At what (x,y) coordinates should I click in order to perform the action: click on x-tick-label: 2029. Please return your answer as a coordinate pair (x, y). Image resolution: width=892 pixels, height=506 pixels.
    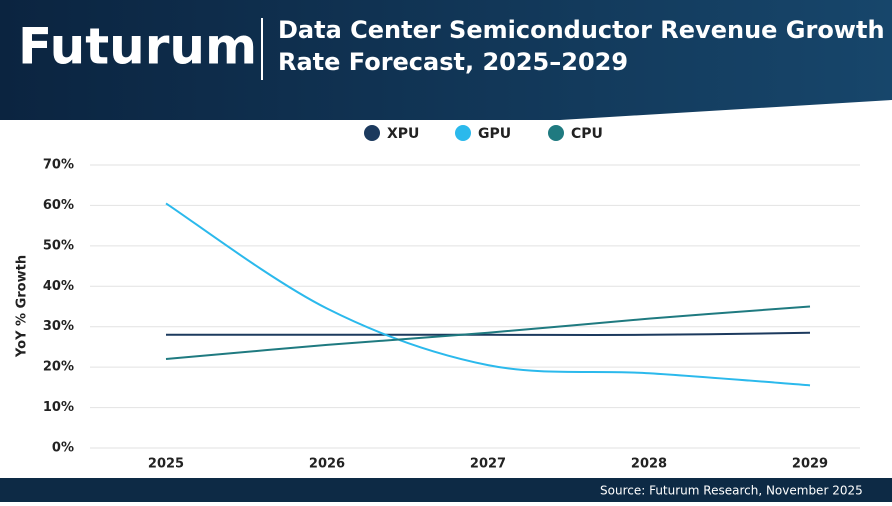
    Looking at the image, I should click on (810, 464).